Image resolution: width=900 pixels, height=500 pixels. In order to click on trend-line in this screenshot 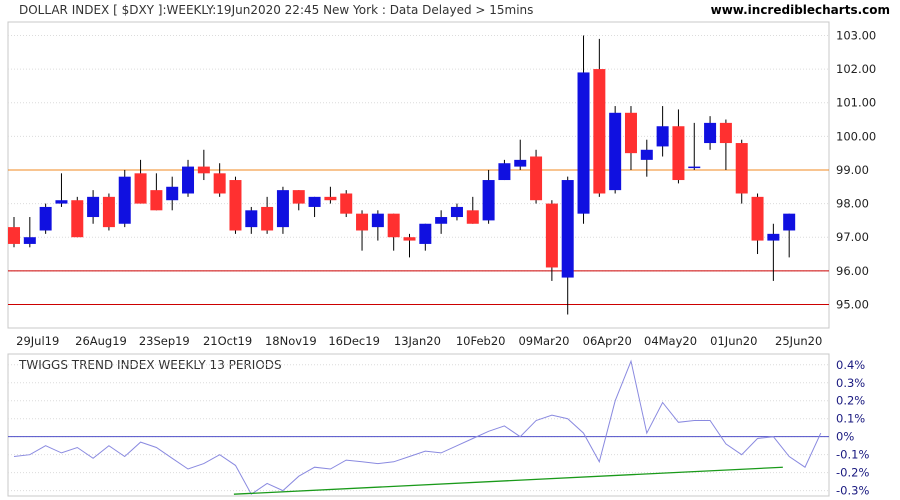, I will do `click(508, 480)`.